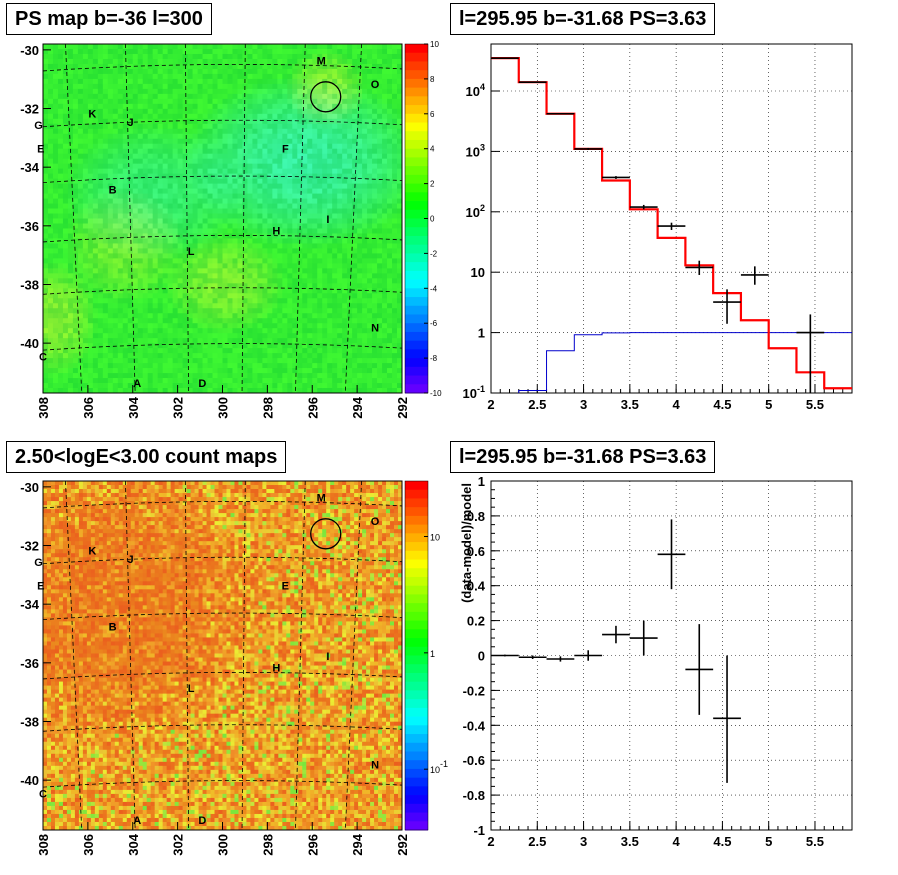 The image size is (898, 875). Describe the element at coordinates (276, 232) in the screenshot. I see `source-label: H` at that location.